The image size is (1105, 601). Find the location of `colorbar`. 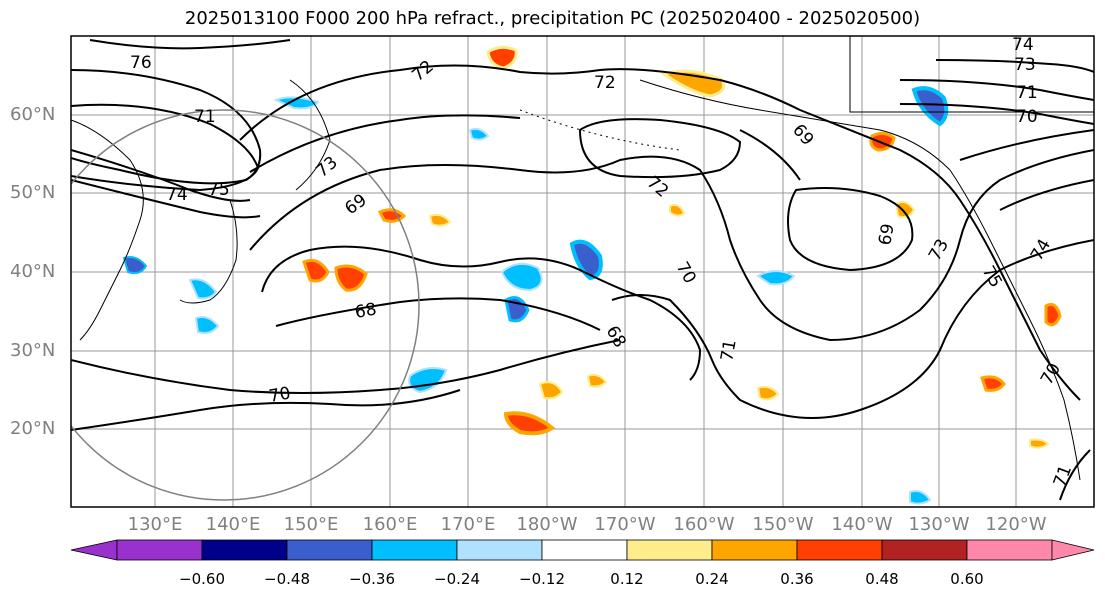

colorbar is located at coordinates (582, 550).